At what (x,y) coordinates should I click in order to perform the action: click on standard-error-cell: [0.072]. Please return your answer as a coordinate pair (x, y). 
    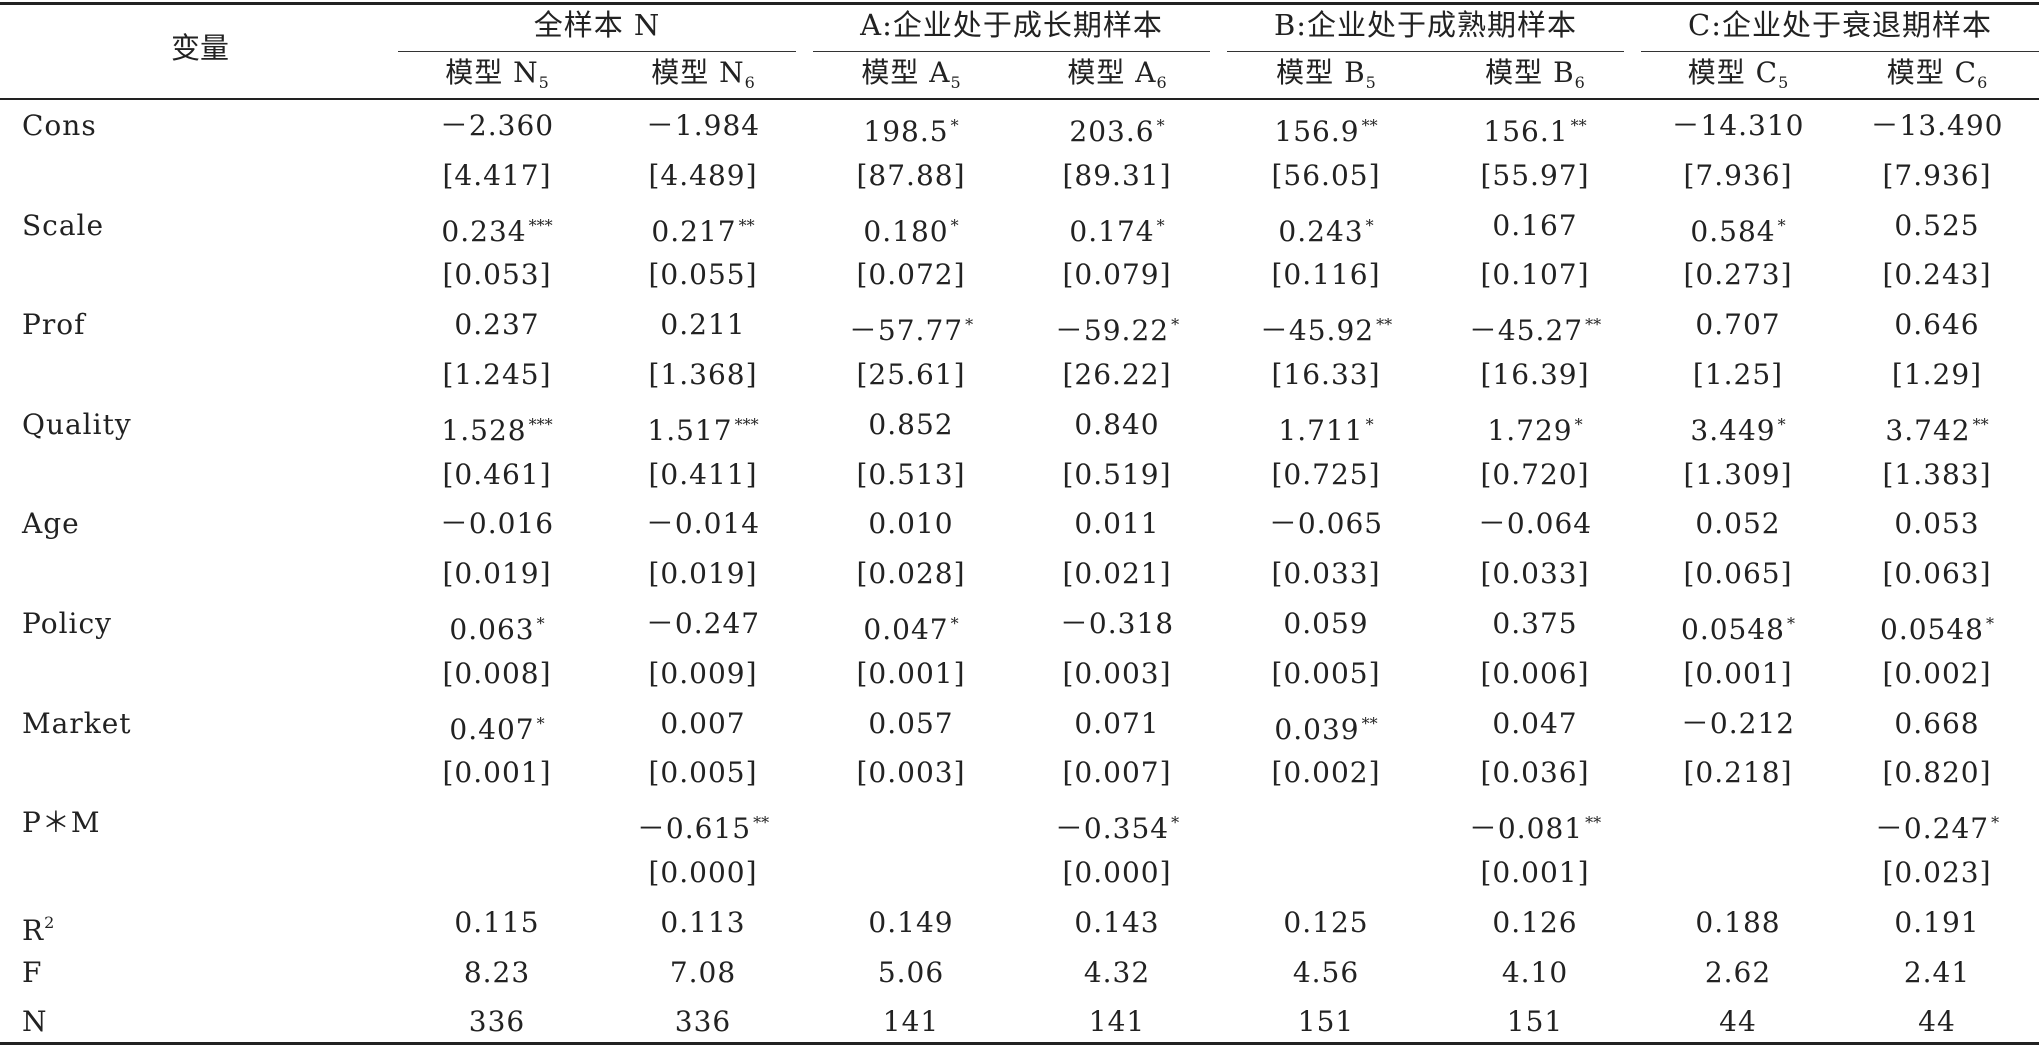
    Looking at the image, I should click on (911, 275).